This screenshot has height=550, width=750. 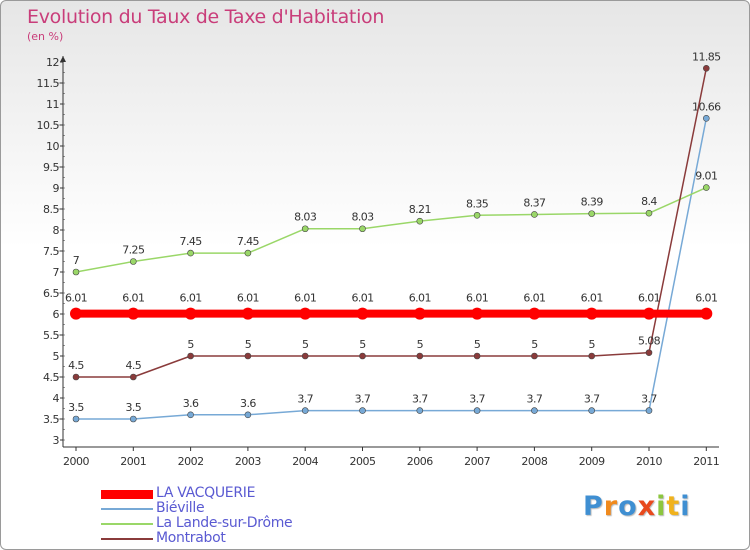 What do you see at coordinates (191, 538) in the screenshot?
I see `legend-label: Montrabot` at bounding box center [191, 538].